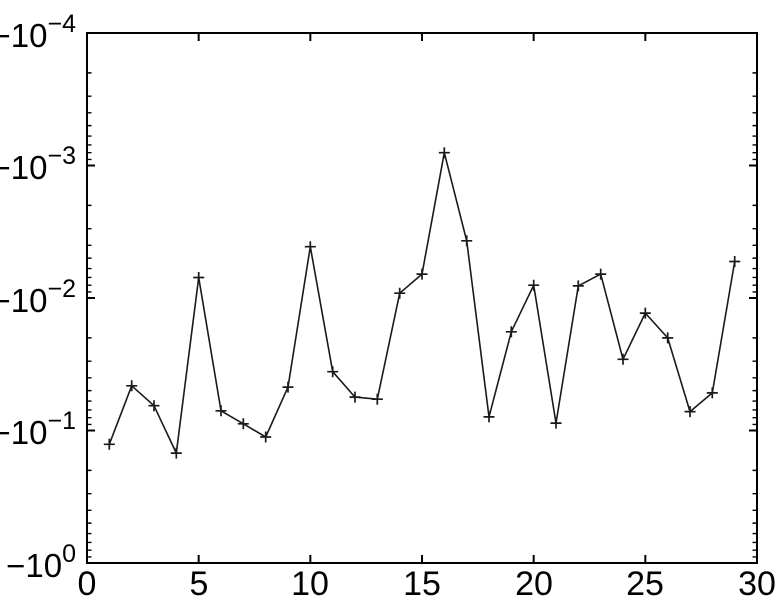 This screenshot has height=600, width=782. I want to click on y-tick-exponent: −3, so click(61, 156).